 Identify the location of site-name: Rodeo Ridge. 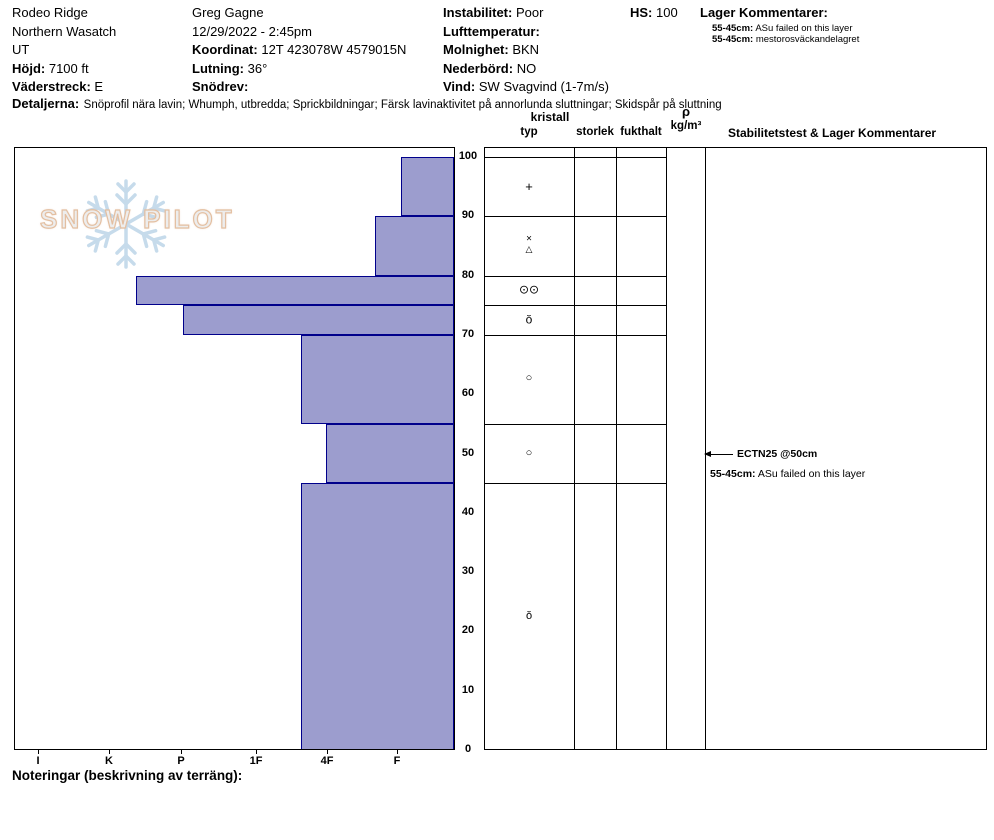
(50, 12).